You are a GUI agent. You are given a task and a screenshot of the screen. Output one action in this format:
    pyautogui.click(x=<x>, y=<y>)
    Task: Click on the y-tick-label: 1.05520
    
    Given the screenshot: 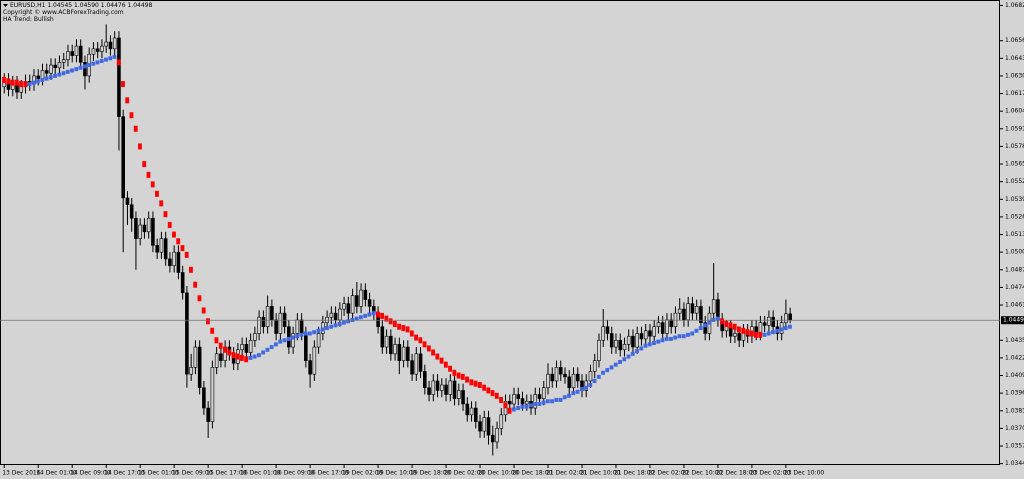 What is the action you would take?
    pyautogui.click(x=1014, y=181)
    